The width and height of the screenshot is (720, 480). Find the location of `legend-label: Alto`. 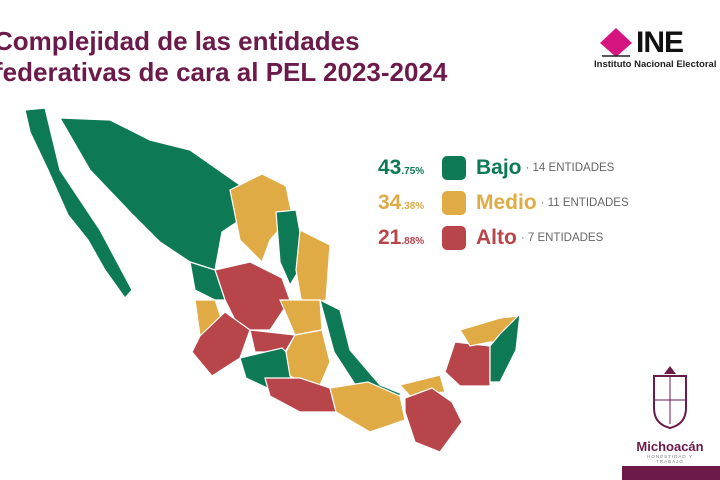

legend-label: Alto is located at coordinates (496, 237).